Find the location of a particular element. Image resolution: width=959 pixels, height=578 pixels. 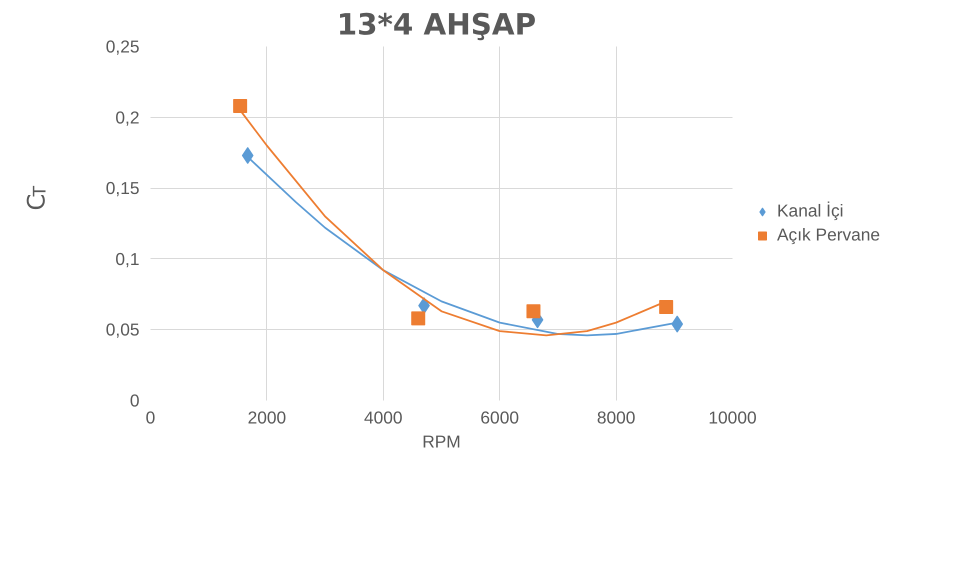

y-tick-label: 0 is located at coordinates (135, 400).